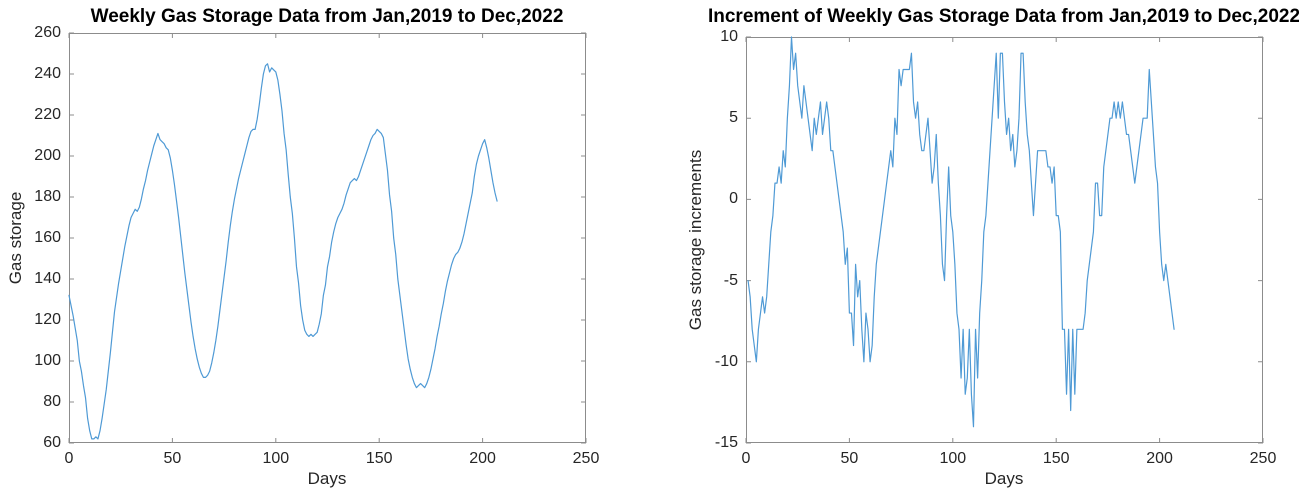  What do you see at coordinates (47, 278) in the screenshot?
I see `y-tick-label: 140` at bounding box center [47, 278].